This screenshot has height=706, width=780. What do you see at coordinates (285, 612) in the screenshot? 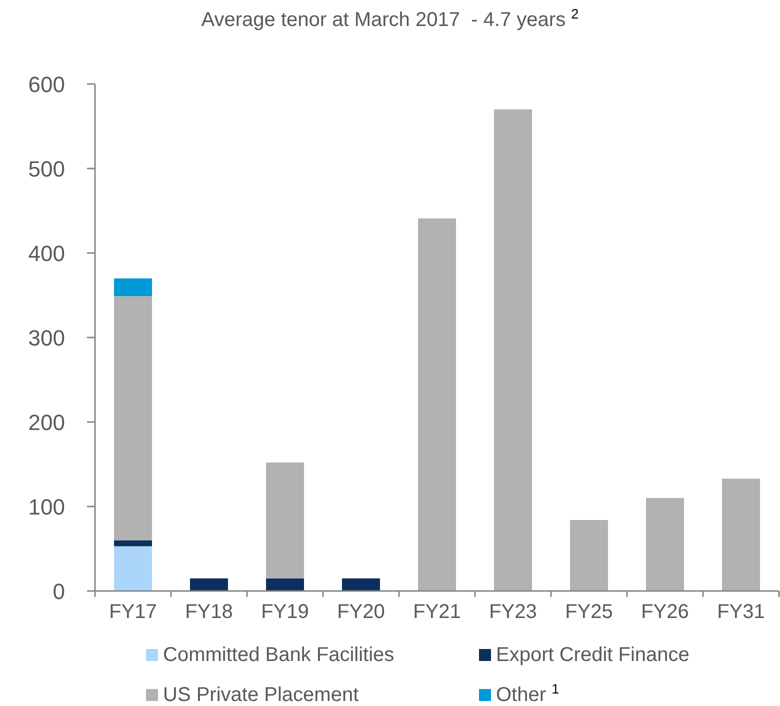
I see `x-tick-label: FY19` at bounding box center [285, 612].